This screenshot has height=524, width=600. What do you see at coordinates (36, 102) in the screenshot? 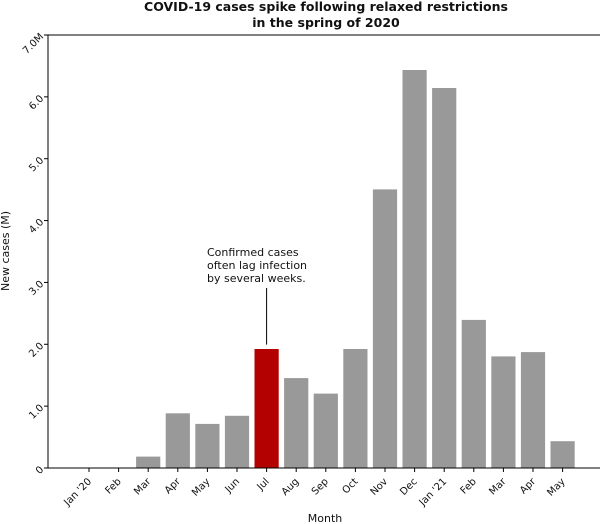
I see `y-tick-label: 6.0` at bounding box center [36, 102].